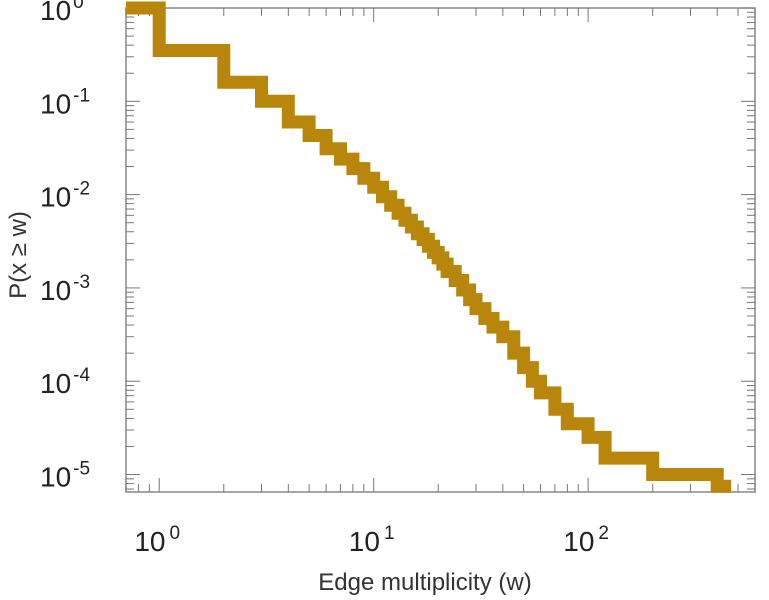 Image resolution: width=769 pixels, height=600 pixels. What do you see at coordinates (389, 533) in the screenshot?
I see `x-tick-exponent: 1` at bounding box center [389, 533].